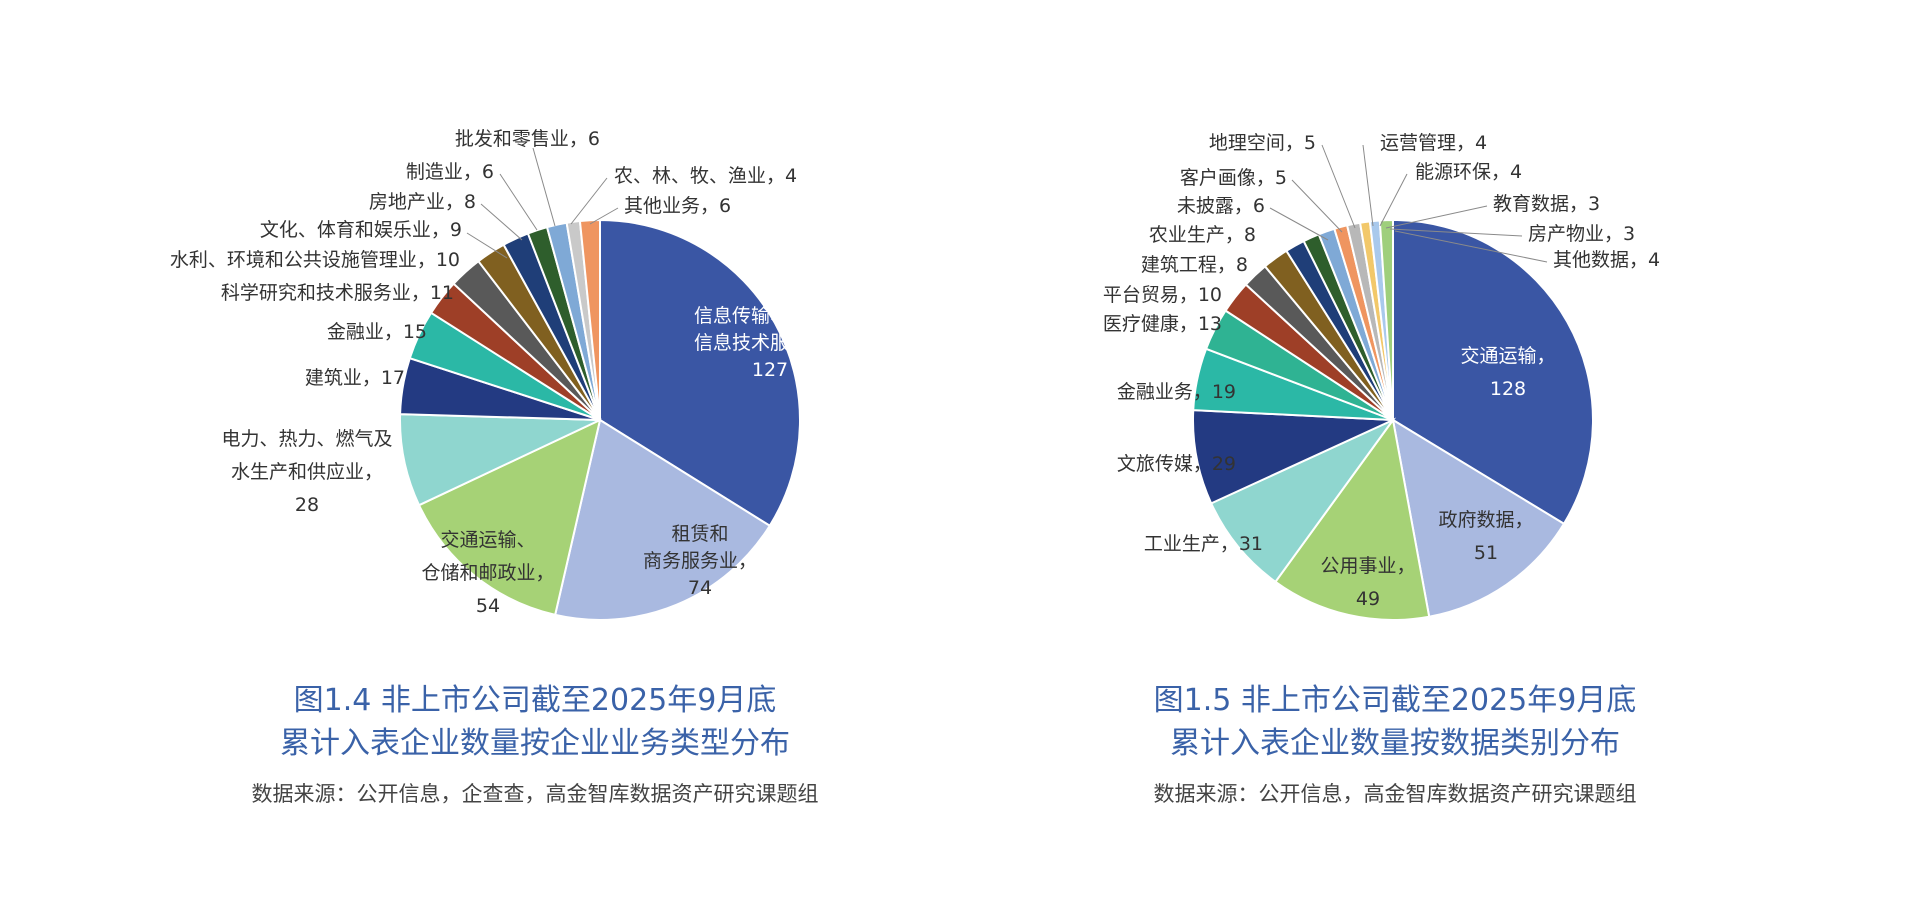  Describe the element at coordinates (1581, 234) in the screenshot. I see `chart2-slice-17-label: 房产物业，3` at that location.